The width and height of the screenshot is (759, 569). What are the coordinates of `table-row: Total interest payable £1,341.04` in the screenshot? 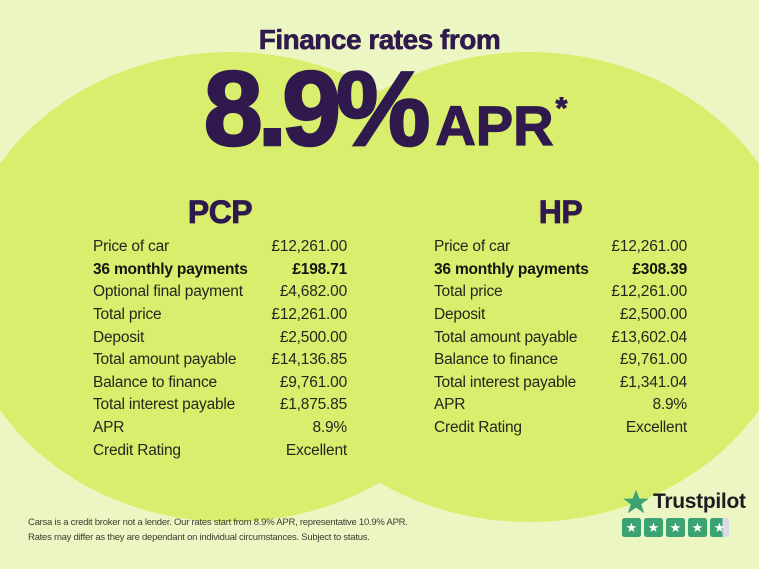 It's located at (560, 383).